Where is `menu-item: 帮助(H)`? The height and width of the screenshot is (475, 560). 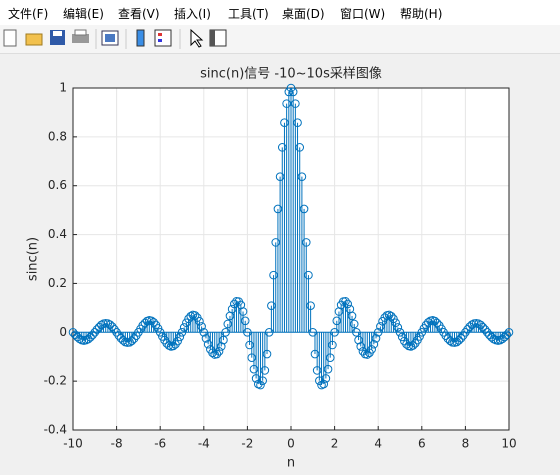 menu-item: 帮助(H) is located at coordinates (421, 14).